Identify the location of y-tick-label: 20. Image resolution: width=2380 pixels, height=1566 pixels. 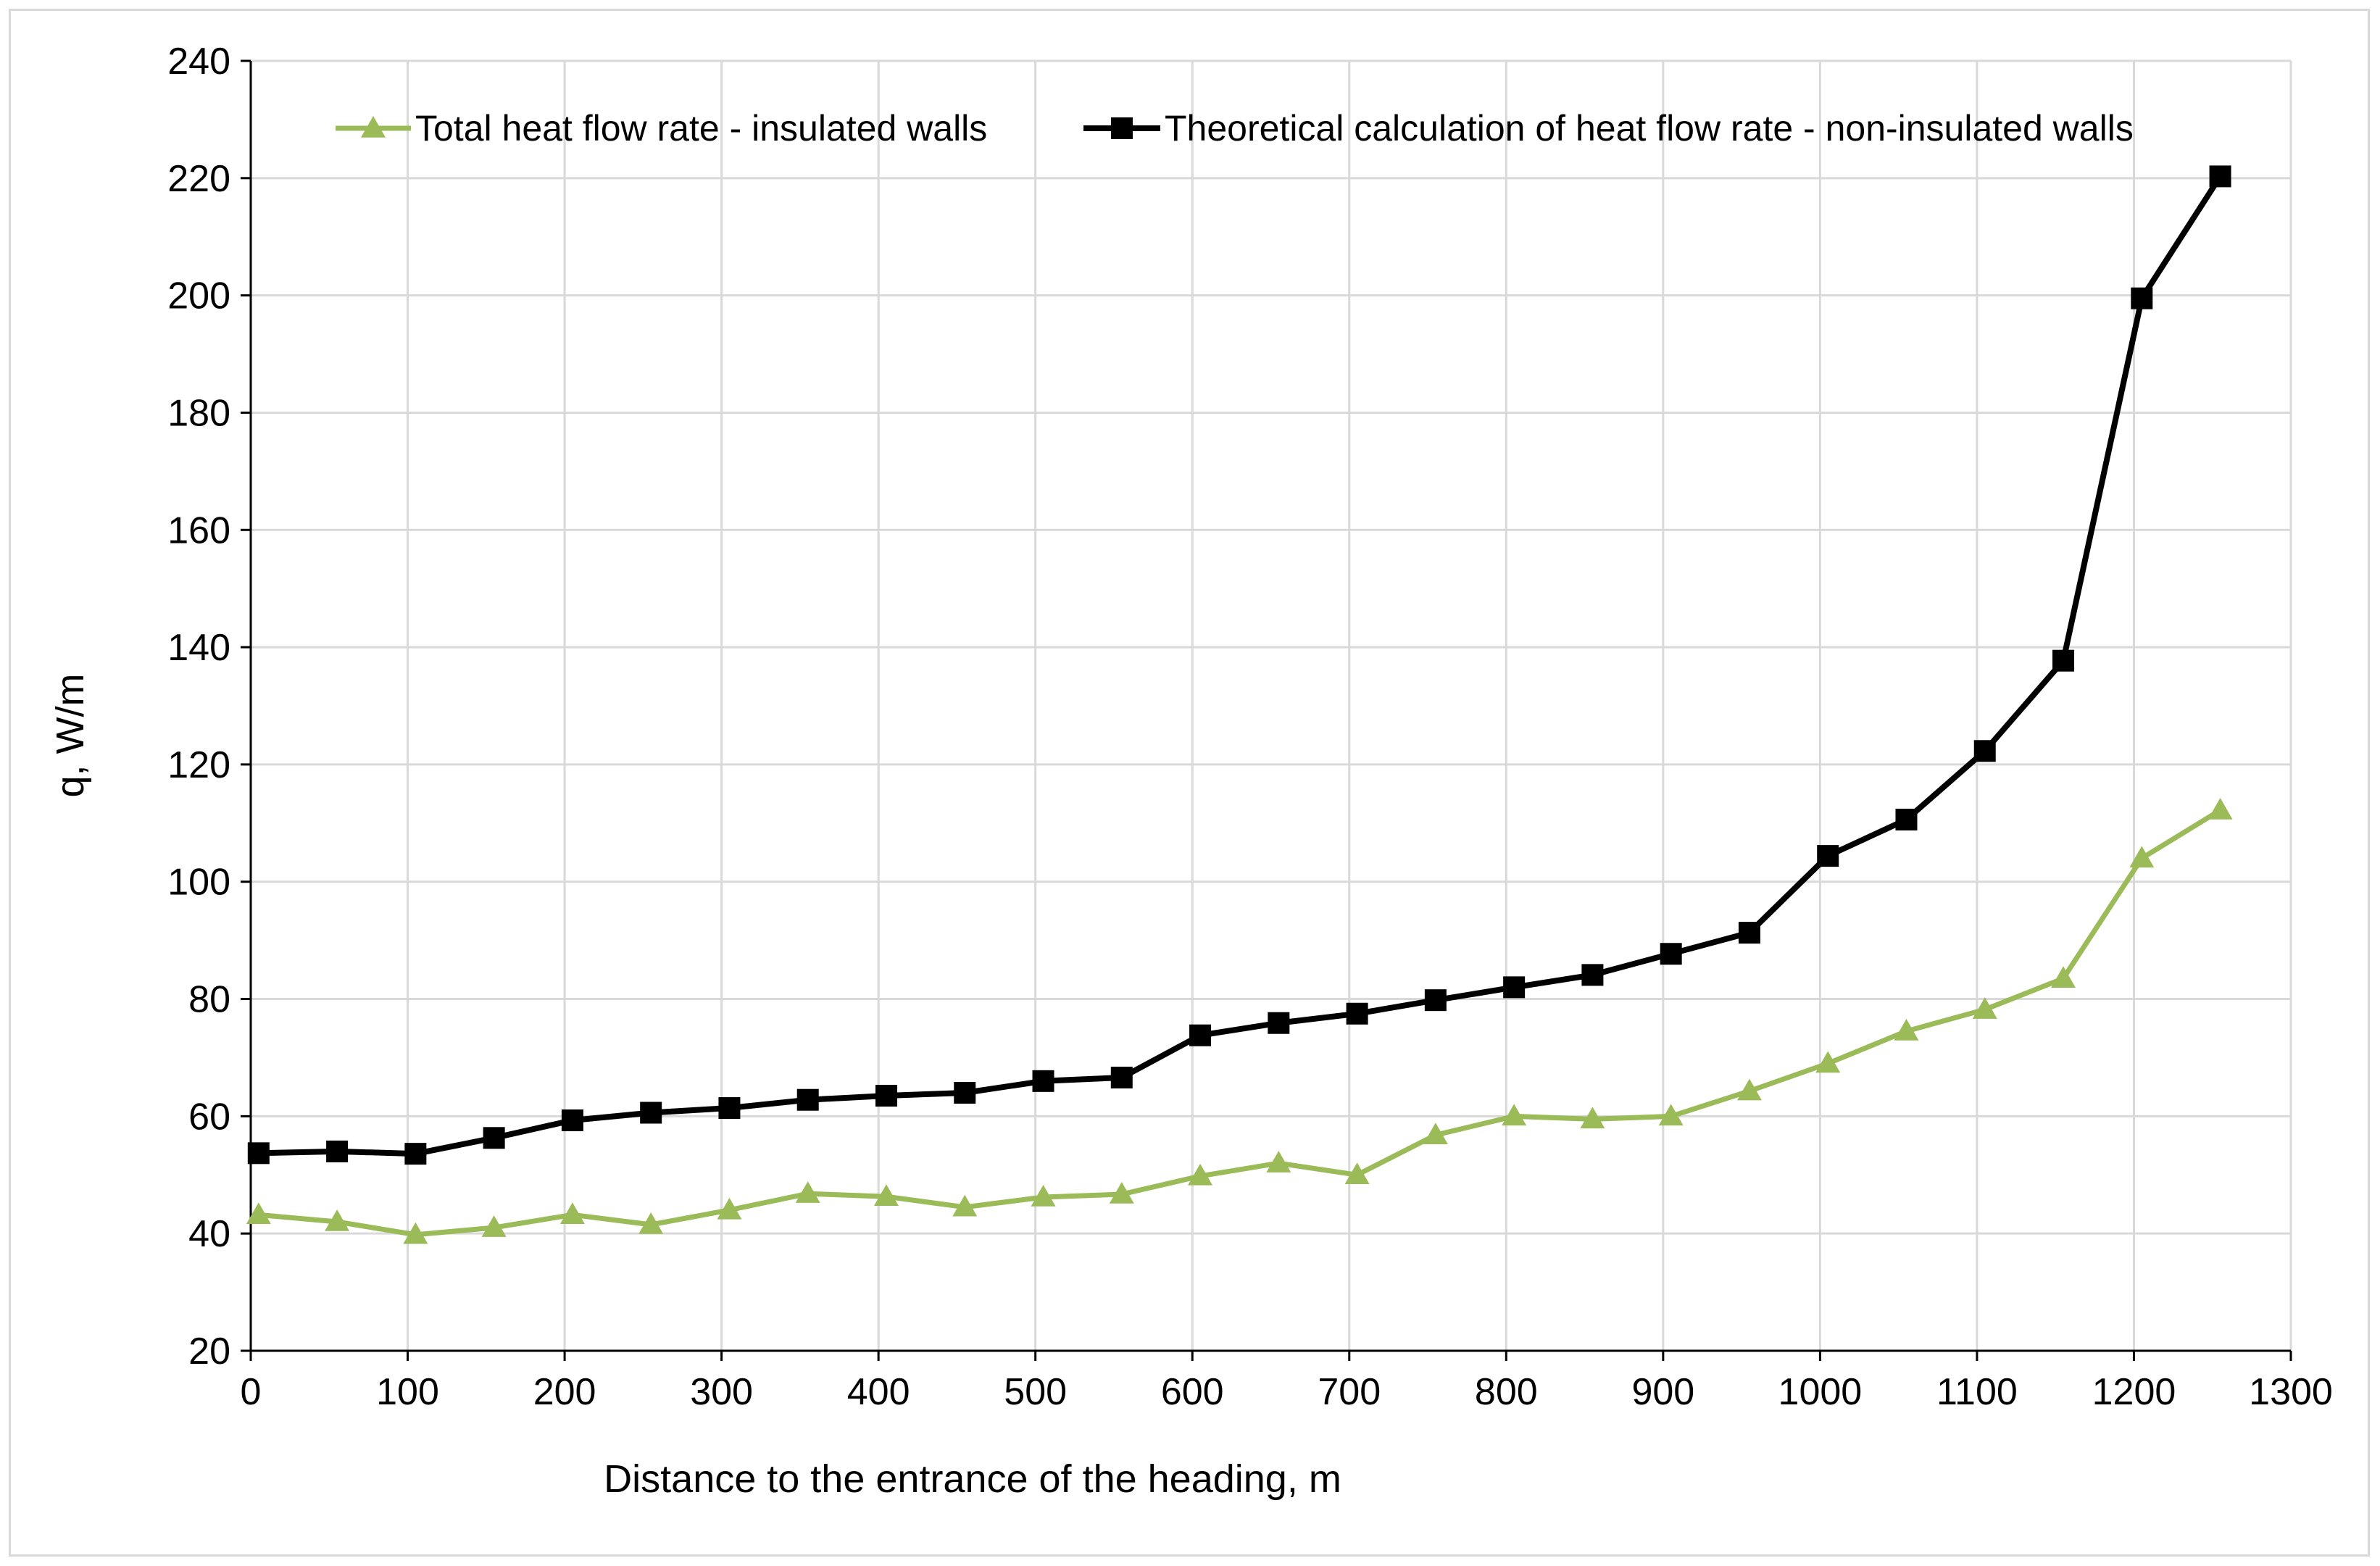
(209, 1351).